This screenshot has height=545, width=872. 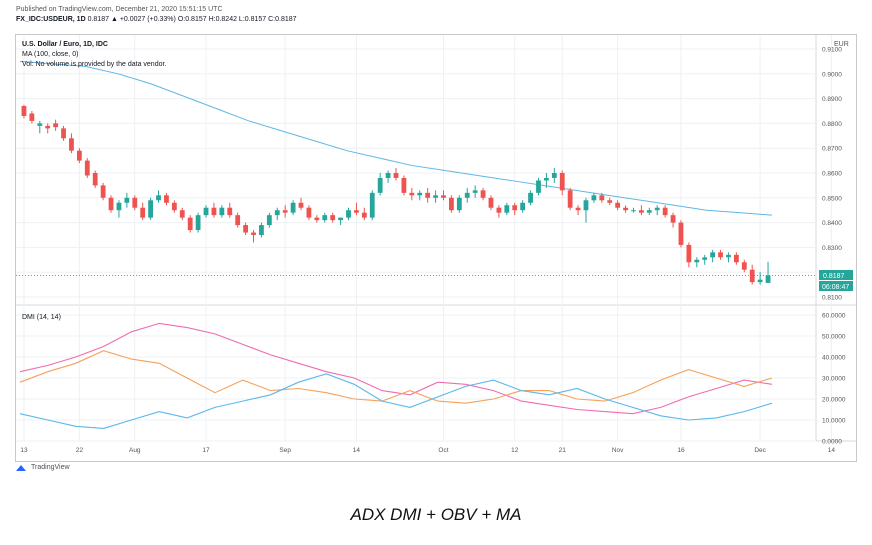 I want to click on price-tick-label: 0.8800, so click(x=832, y=124).